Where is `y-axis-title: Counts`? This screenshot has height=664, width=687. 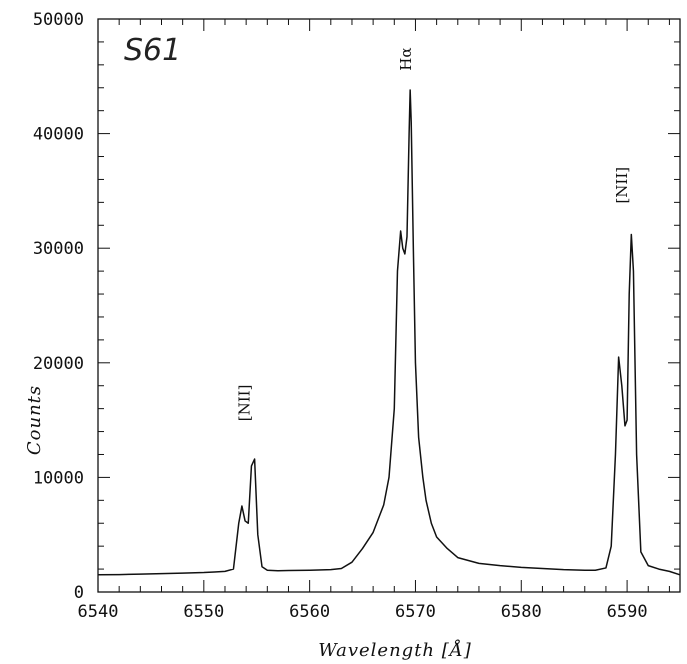 y-axis-title: Counts is located at coordinates (34, 420).